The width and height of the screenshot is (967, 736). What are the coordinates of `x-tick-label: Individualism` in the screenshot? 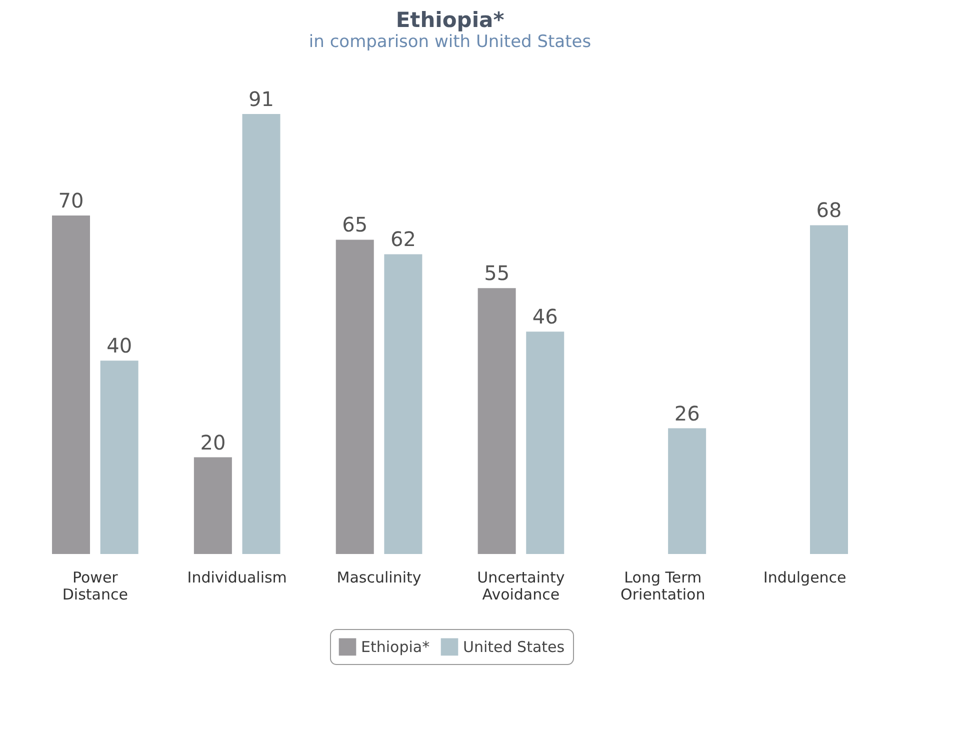 It's located at (237, 577).